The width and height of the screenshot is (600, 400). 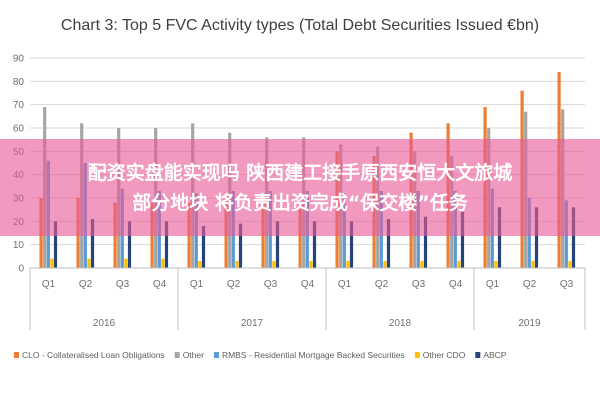 What do you see at coordinates (21, 269) in the screenshot?
I see `y-tick-label: 0` at bounding box center [21, 269].